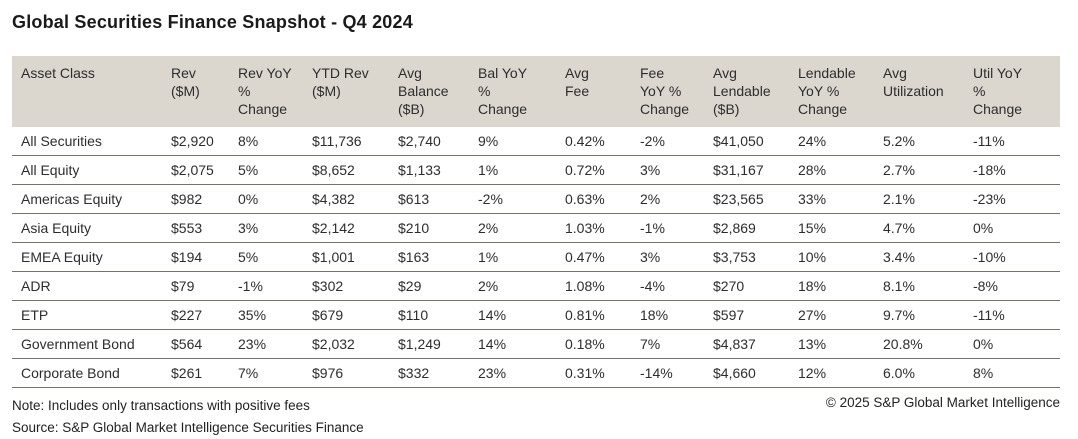  Describe the element at coordinates (755, 373) in the screenshot. I see `value-cell: $4,660` at that location.